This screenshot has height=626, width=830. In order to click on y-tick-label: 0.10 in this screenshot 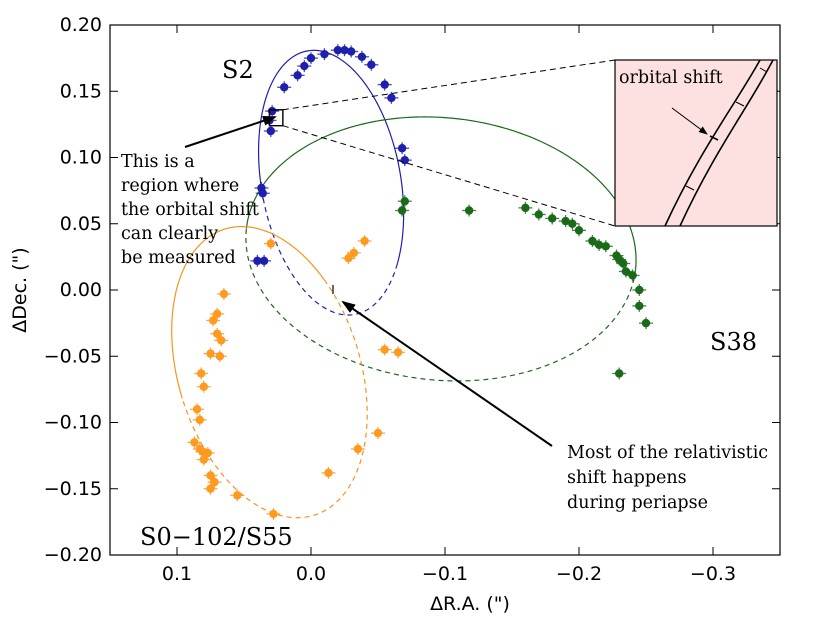, I will do `click(81, 158)`.